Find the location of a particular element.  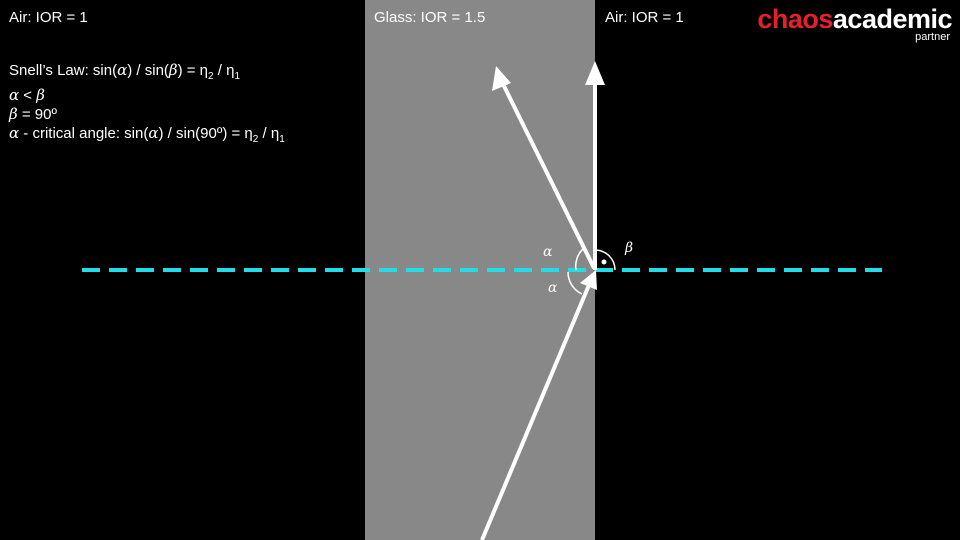

right-angle-dot is located at coordinates (604, 262).